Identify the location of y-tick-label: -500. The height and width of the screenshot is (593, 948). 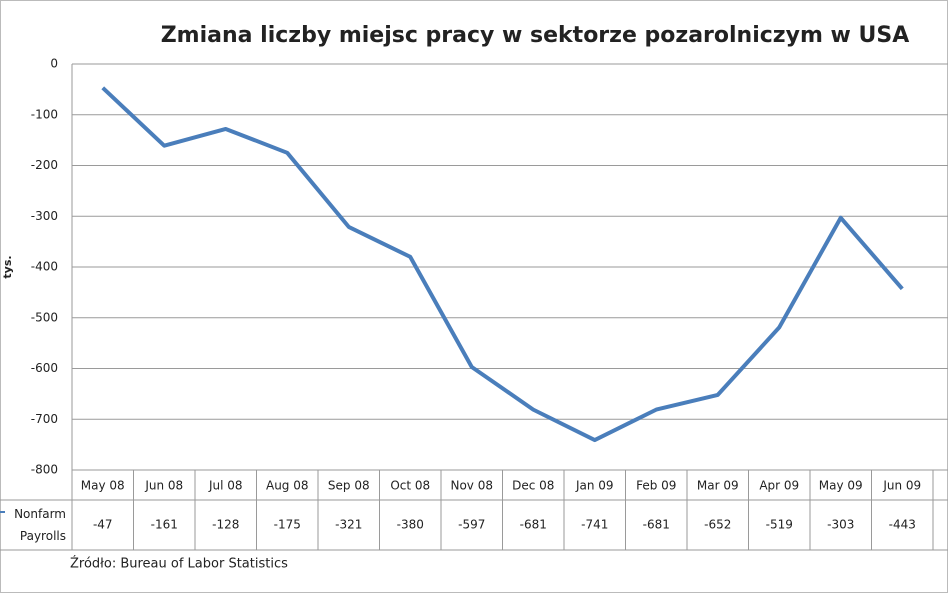
(44, 317).